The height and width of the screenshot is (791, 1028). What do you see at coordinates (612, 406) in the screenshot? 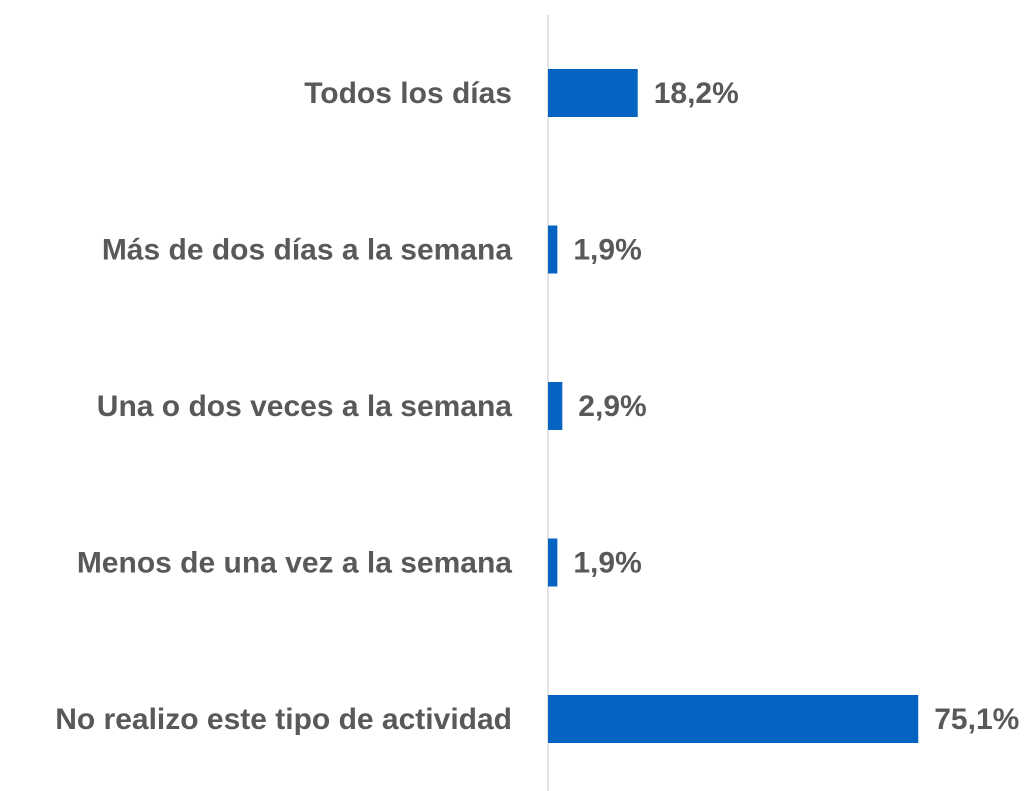
I see `value-label: 2,9%` at bounding box center [612, 406].